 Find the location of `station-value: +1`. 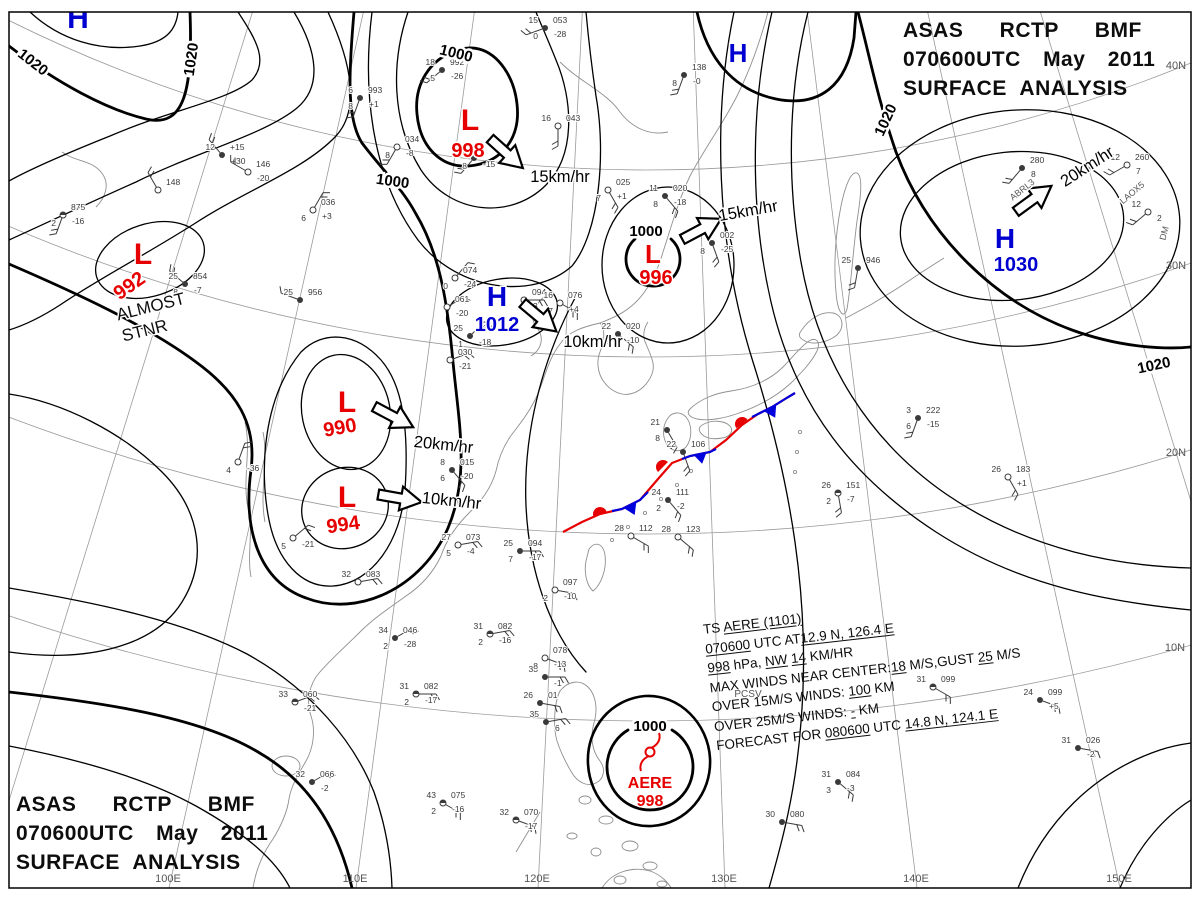

station-value: +1 is located at coordinates (1022, 483).